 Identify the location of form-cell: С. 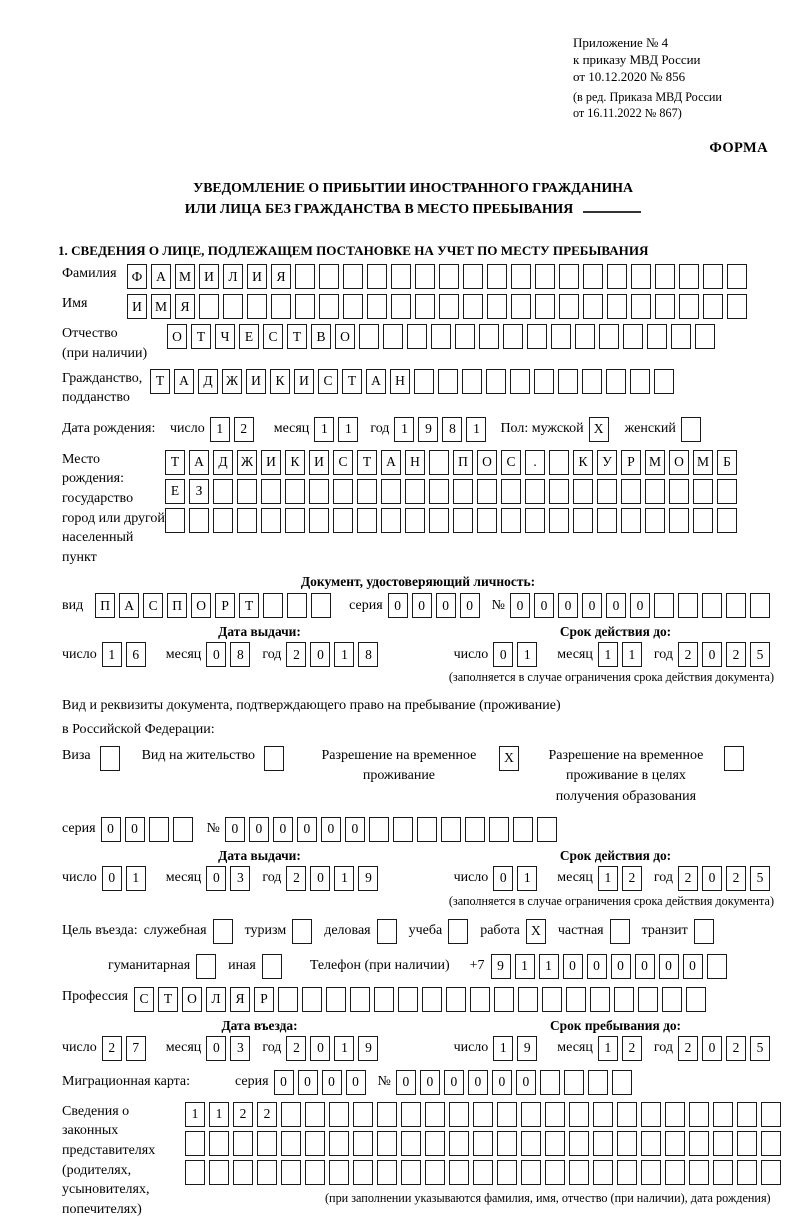
(343, 462).